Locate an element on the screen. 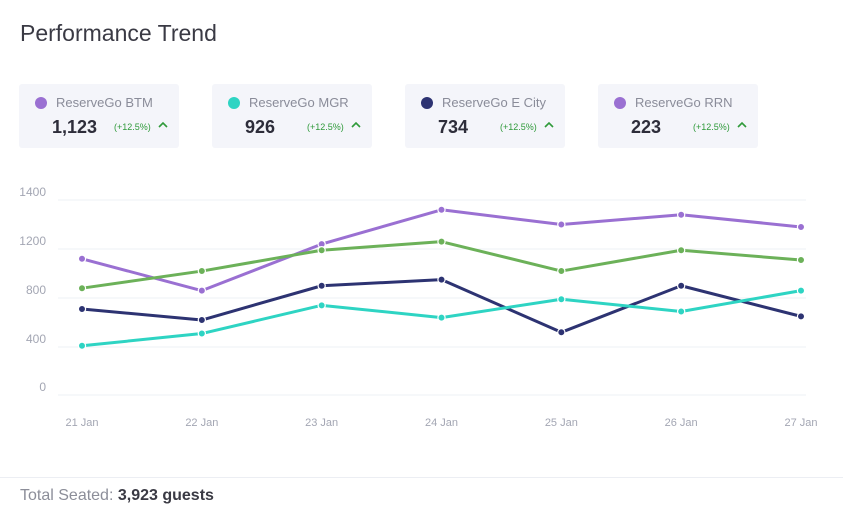 The width and height of the screenshot is (843, 527). total-seated-value: 3,923 guests is located at coordinates (165, 495).